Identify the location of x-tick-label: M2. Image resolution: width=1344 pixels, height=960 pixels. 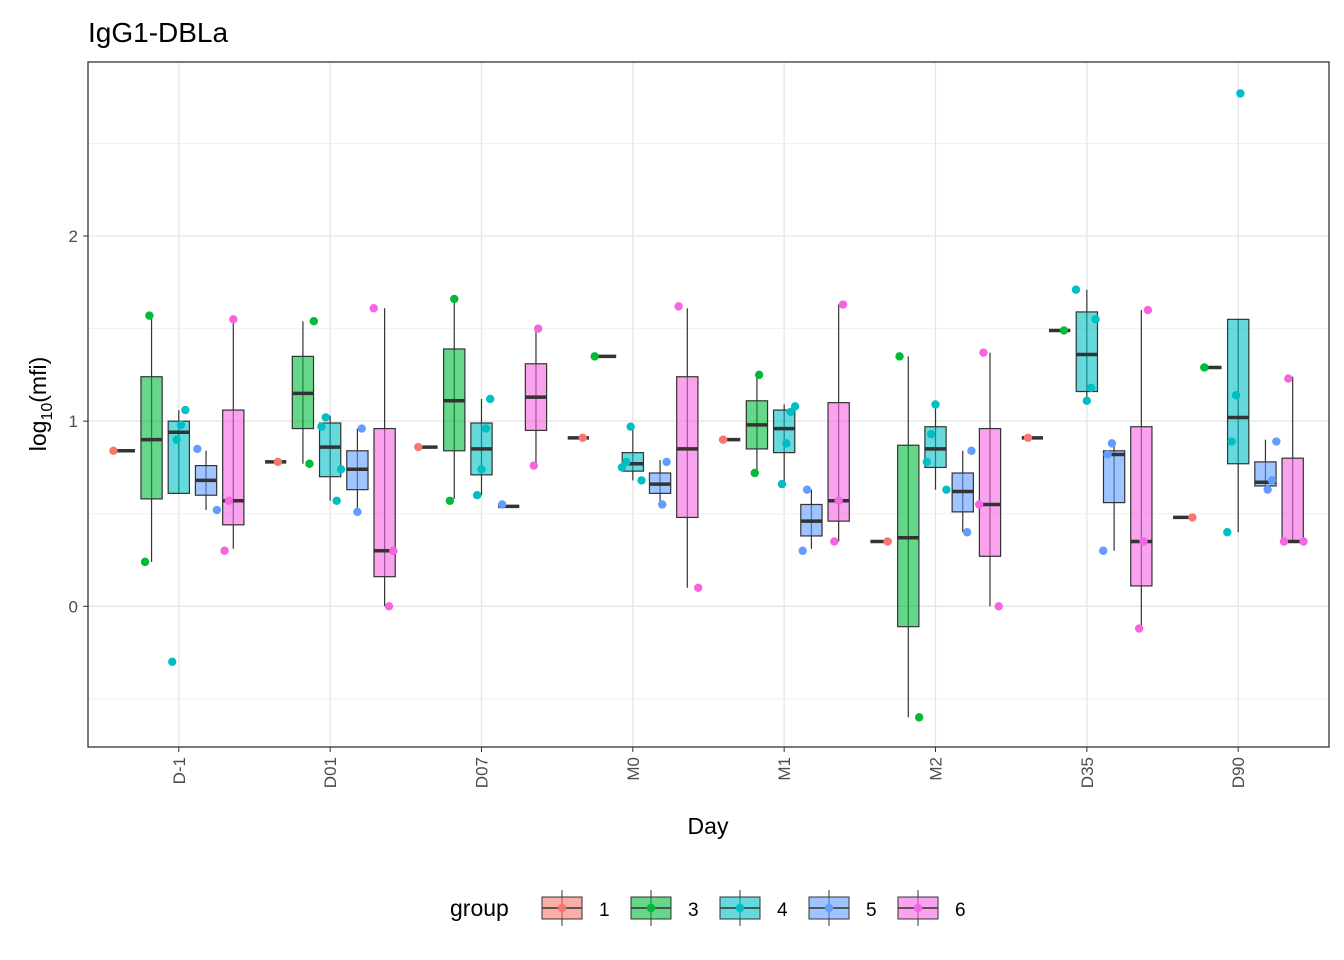
(936, 769).